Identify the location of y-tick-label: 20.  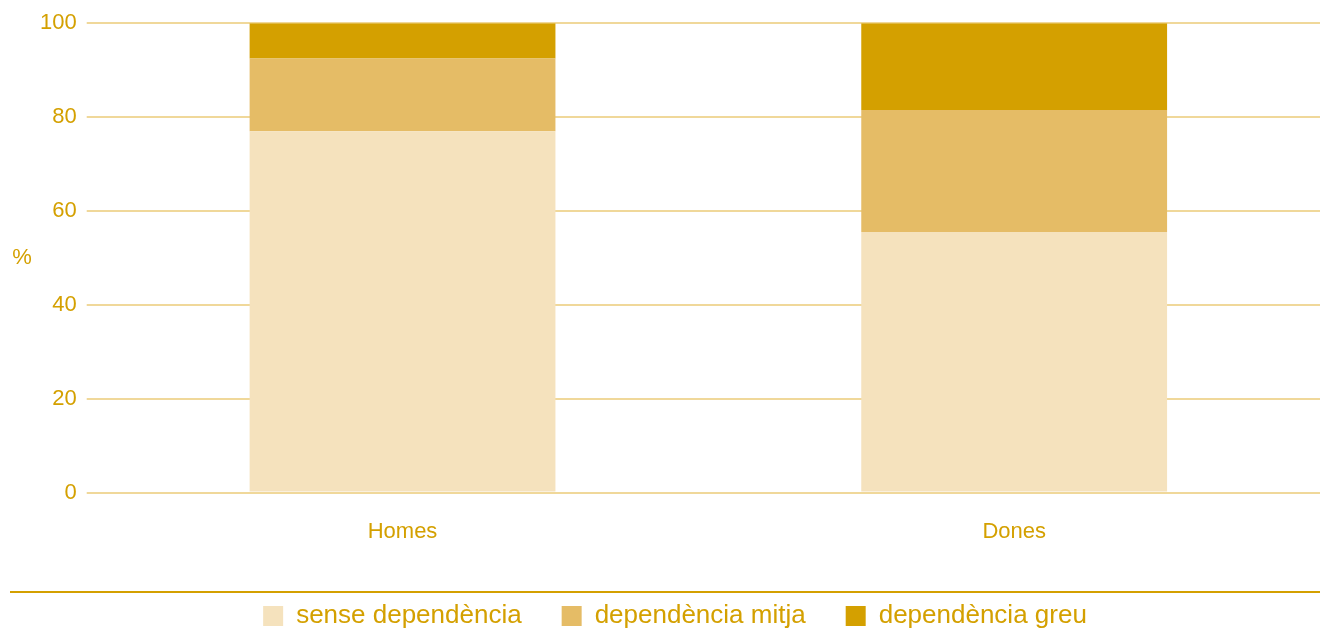
(64, 397).